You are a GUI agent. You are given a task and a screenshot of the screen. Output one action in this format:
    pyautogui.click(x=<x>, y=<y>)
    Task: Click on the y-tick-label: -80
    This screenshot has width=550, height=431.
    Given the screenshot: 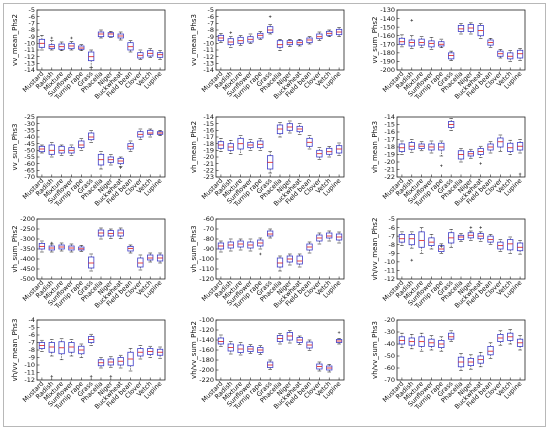 What is the action you would take?
    pyautogui.click(x=208, y=239)
    